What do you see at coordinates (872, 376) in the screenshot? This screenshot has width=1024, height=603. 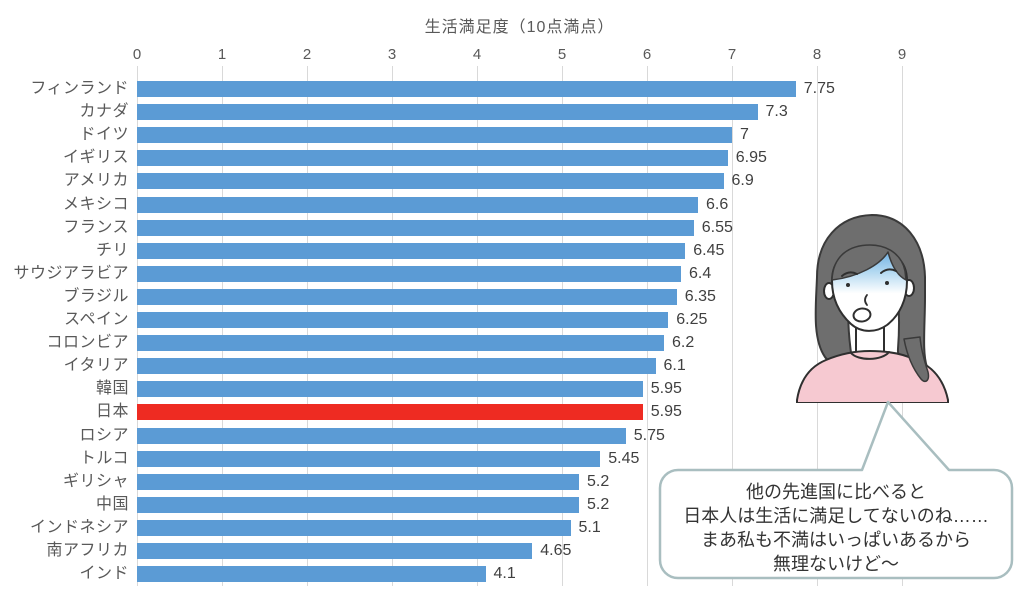 I see `shirt` at bounding box center [872, 376].